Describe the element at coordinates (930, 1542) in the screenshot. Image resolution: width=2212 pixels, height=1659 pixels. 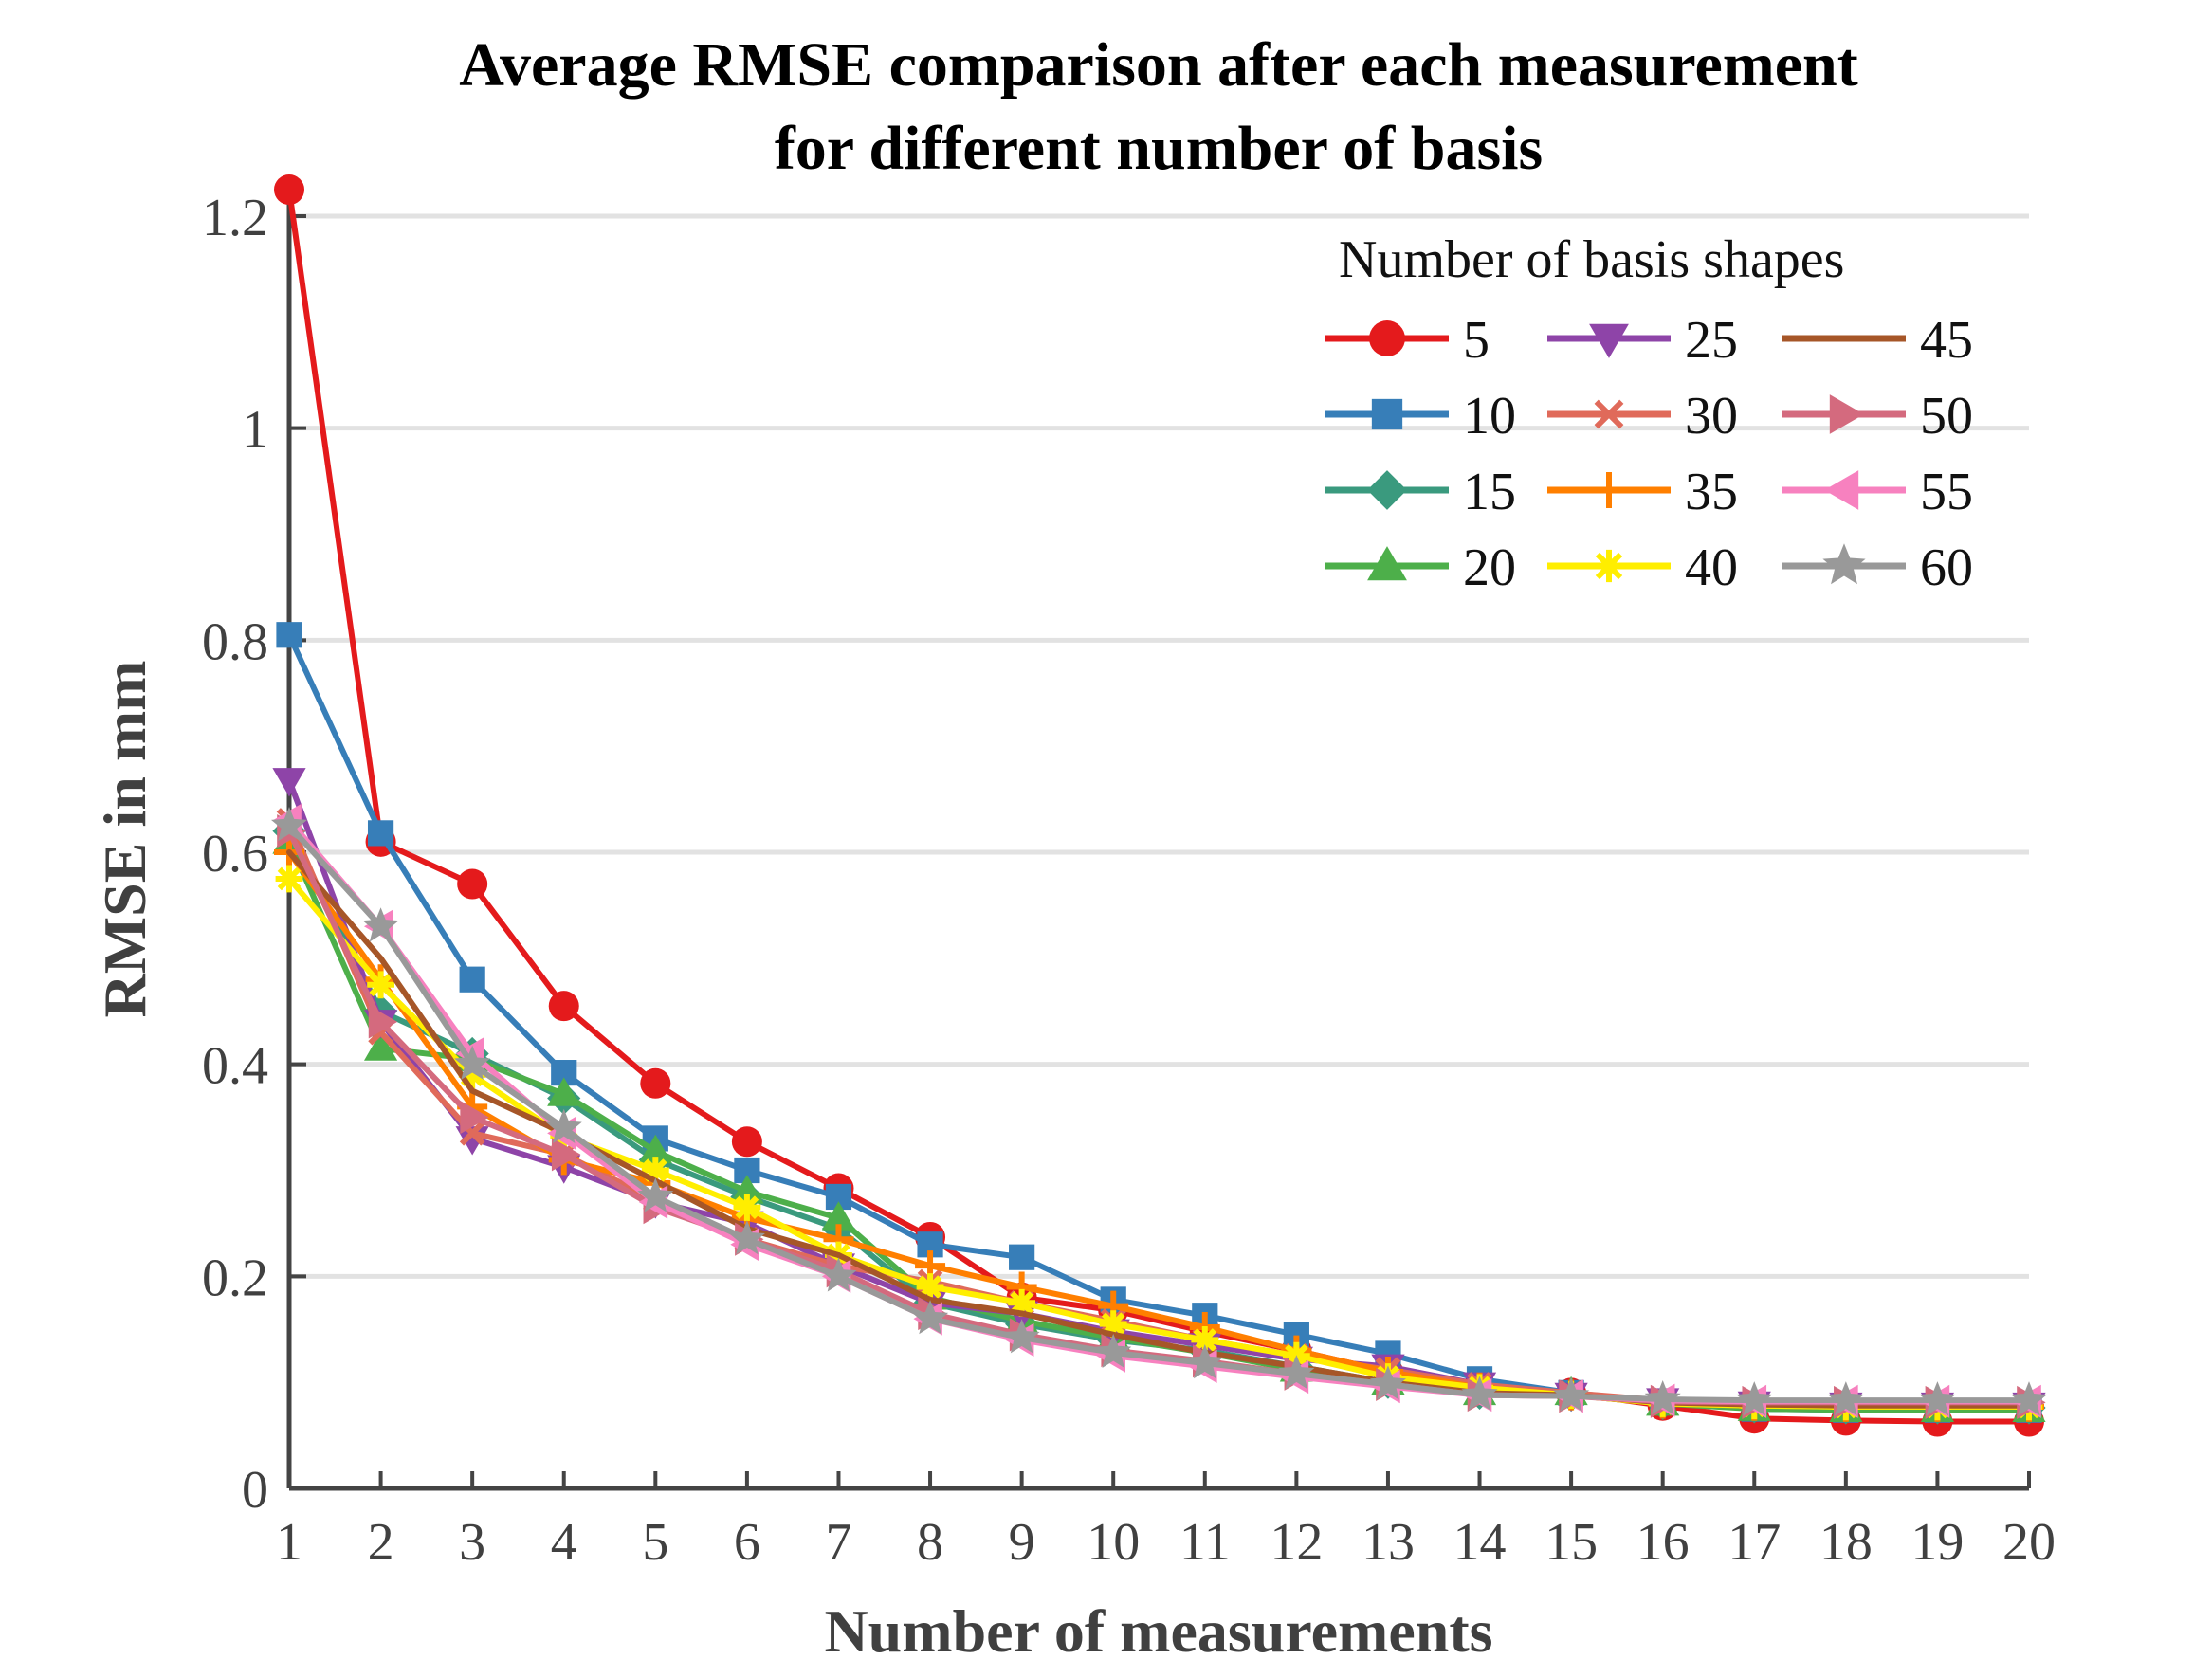
I see `x-tick-label: 8` at that location.